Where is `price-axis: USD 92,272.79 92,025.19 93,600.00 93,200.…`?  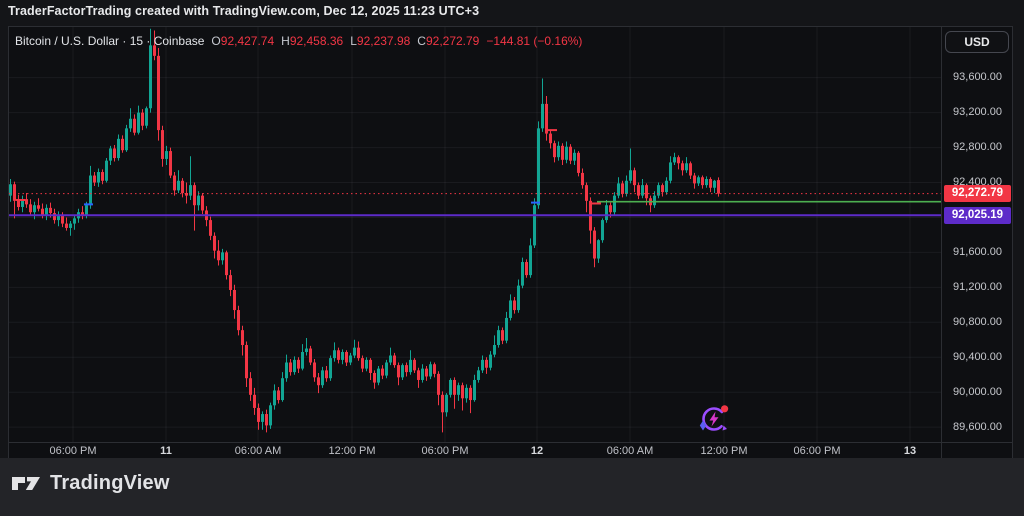
price-axis: USD 92,272.79 92,025.19 93,600.00 93,200.… is located at coordinates (976, 234).